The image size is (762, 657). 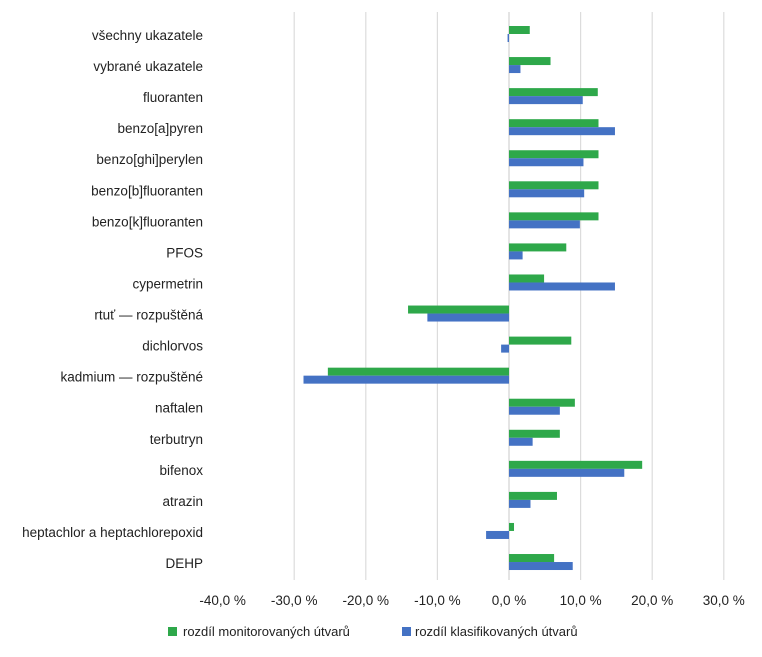 What do you see at coordinates (509, 600) in the screenshot?
I see `x-tick-label: 0,0 %` at bounding box center [509, 600].